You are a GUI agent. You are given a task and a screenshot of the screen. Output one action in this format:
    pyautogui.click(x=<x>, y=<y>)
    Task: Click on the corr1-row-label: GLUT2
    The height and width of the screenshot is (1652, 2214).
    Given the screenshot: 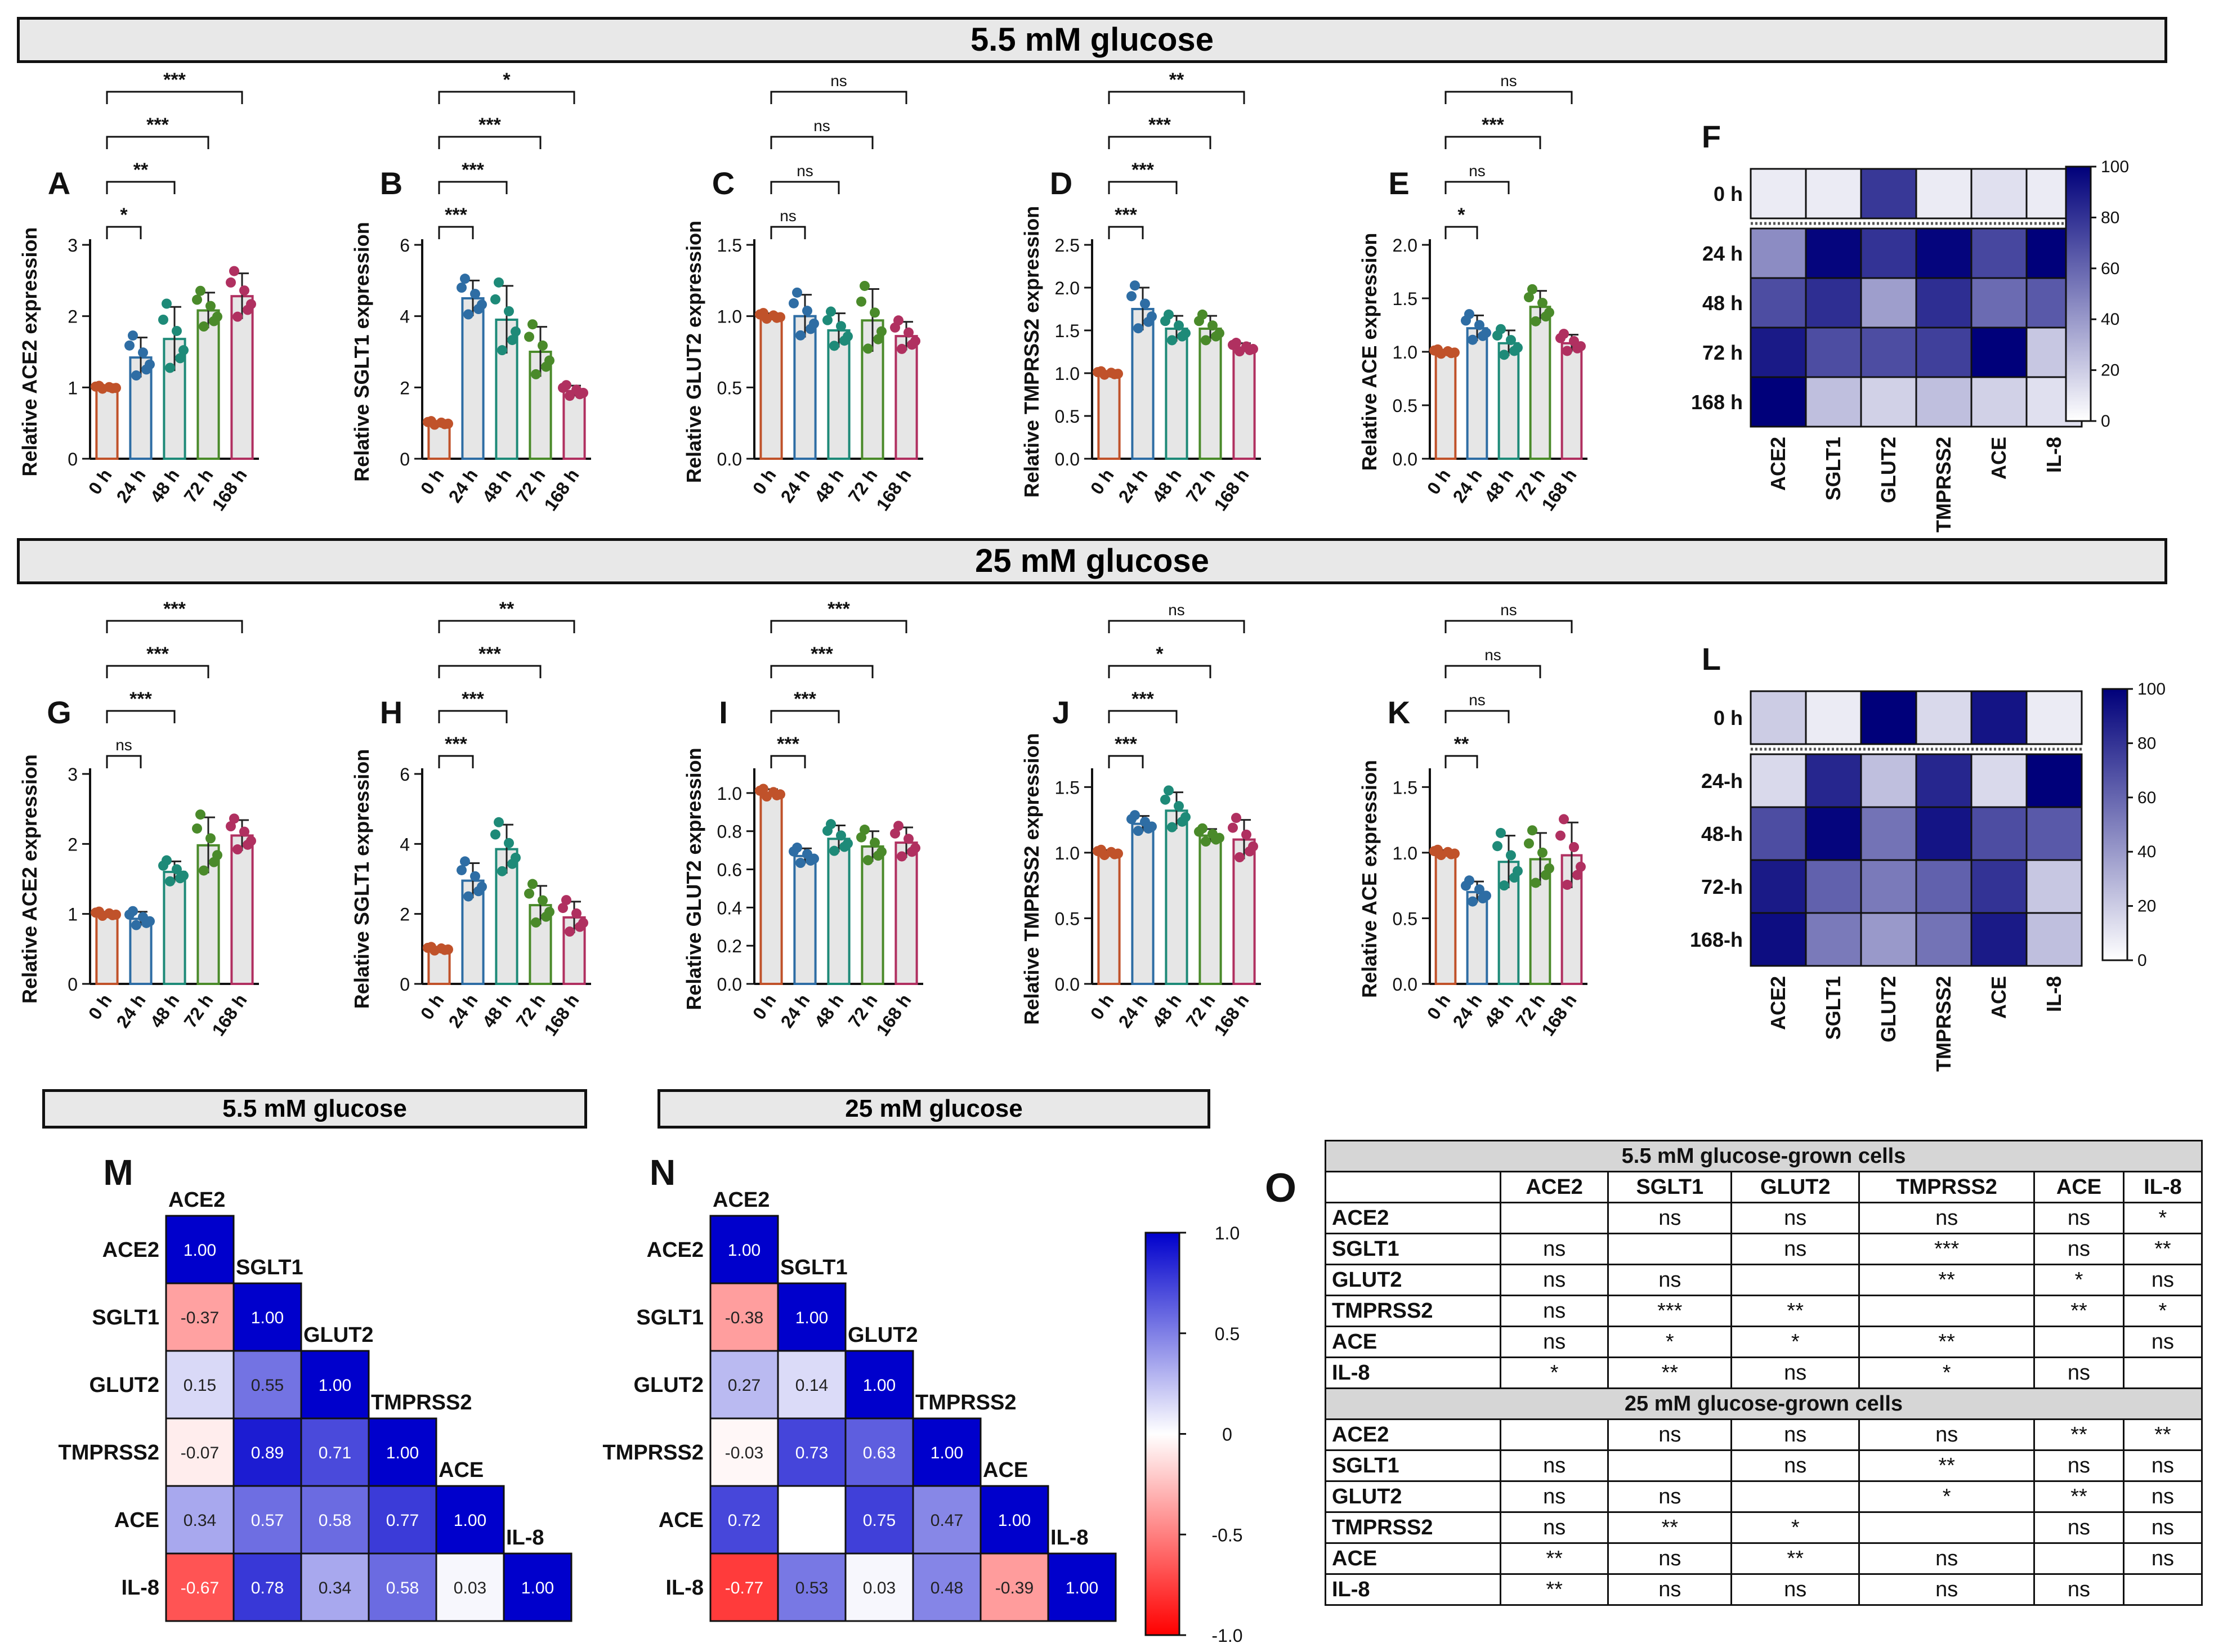 What is the action you would take?
    pyautogui.click(x=668, y=1385)
    